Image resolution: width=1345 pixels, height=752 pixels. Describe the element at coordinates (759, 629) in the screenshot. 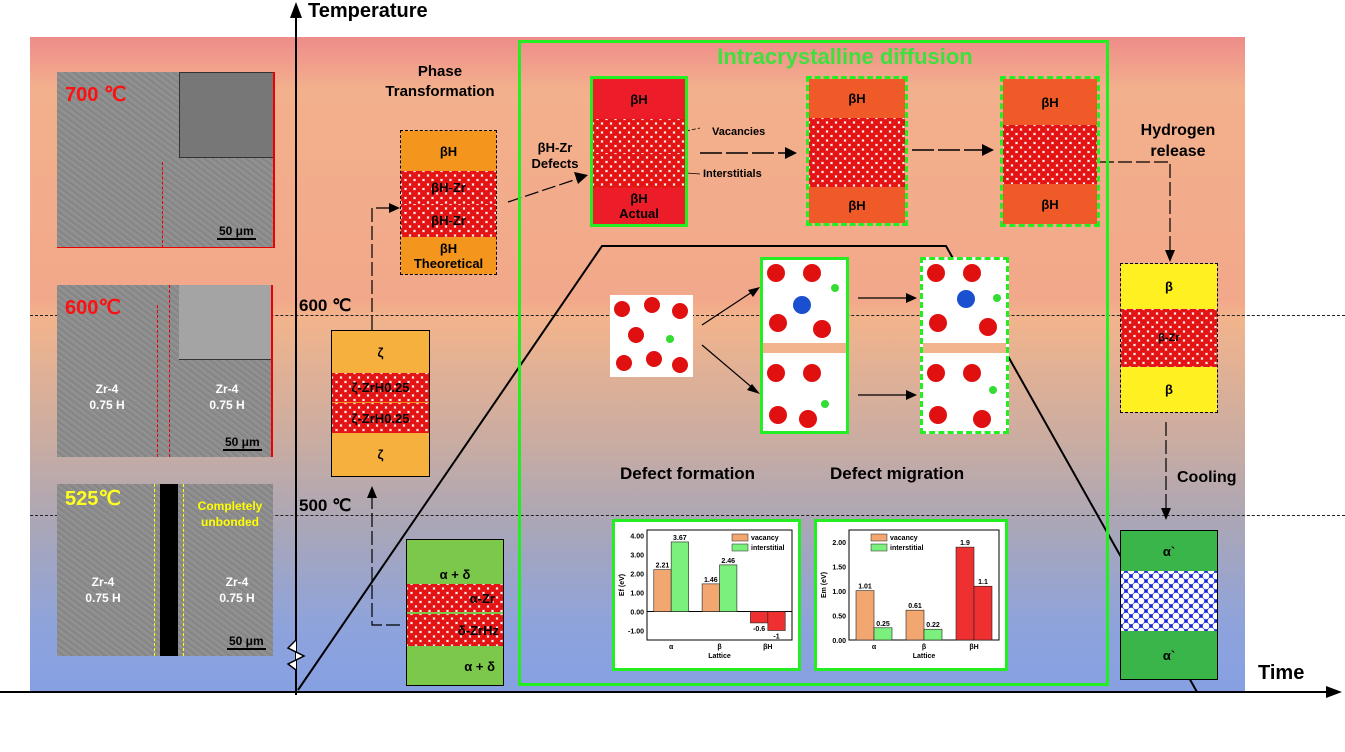

I see `data-label: -0.6` at that location.